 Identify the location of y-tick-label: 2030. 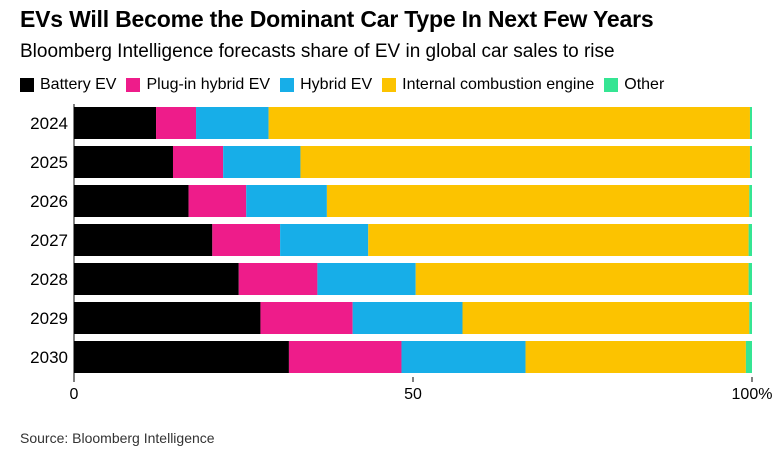
(49, 357).